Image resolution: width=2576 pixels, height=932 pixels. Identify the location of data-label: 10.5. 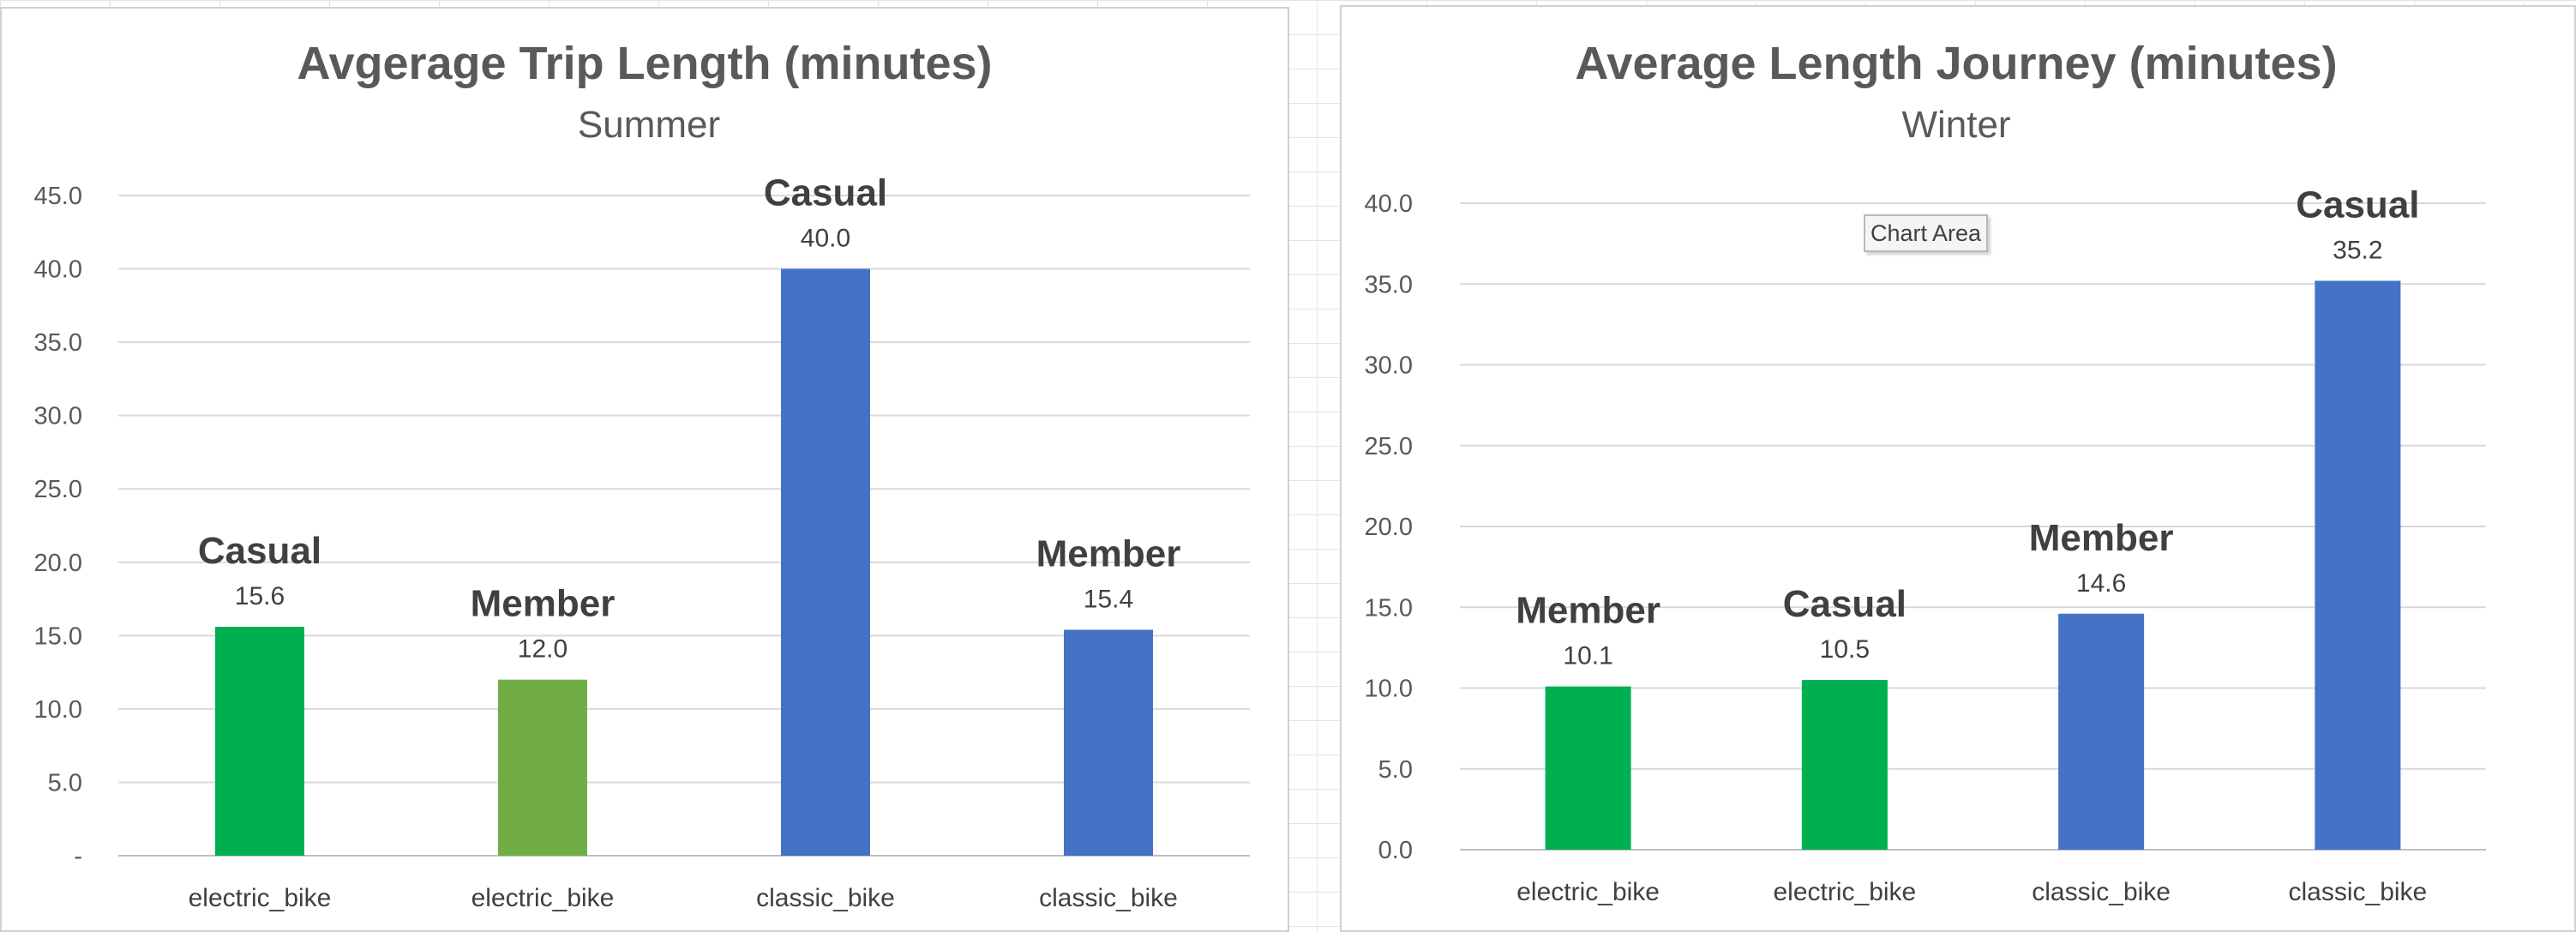
(1845, 649).